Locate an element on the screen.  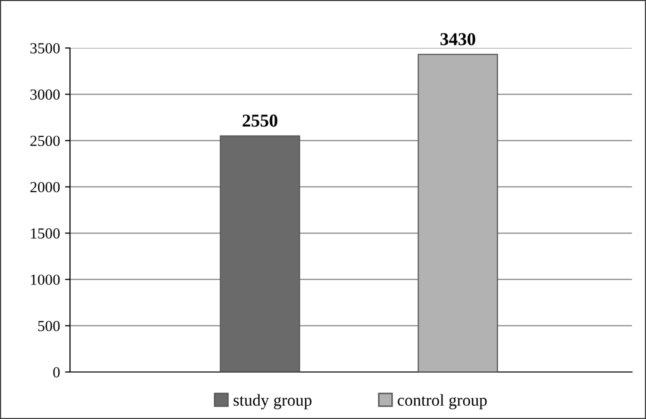
y-tick-label: 0 is located at coordinates (56, 372).